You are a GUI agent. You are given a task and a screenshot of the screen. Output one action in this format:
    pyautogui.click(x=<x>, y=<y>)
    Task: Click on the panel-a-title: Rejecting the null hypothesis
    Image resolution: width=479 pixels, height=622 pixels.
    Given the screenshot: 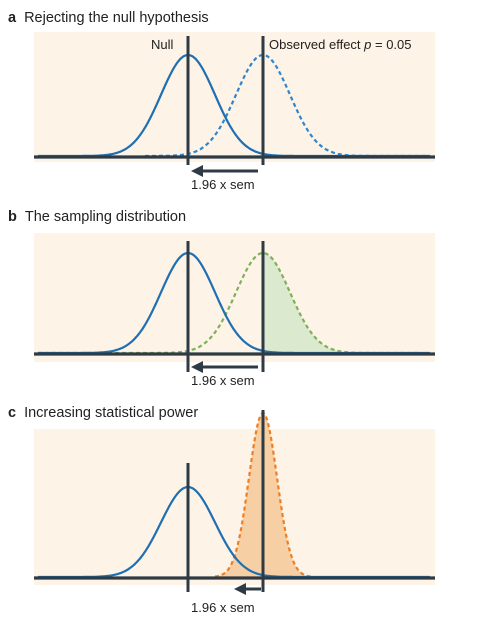 What is the action you would take?
    pyautogui.click(x=116, y=18)
    